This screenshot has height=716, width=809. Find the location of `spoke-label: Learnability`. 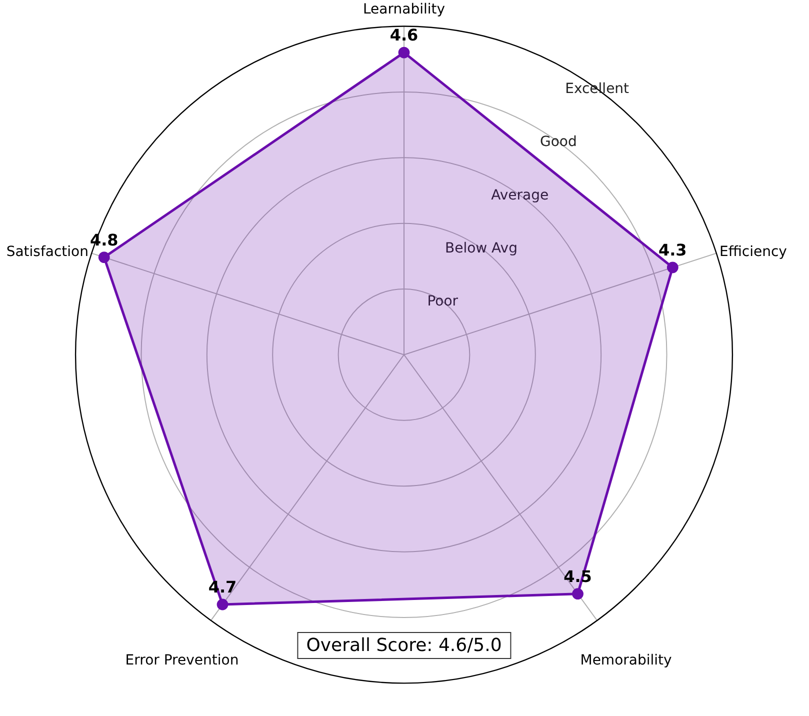

spoke-label: Learnability is located at coordinates (404, 9).